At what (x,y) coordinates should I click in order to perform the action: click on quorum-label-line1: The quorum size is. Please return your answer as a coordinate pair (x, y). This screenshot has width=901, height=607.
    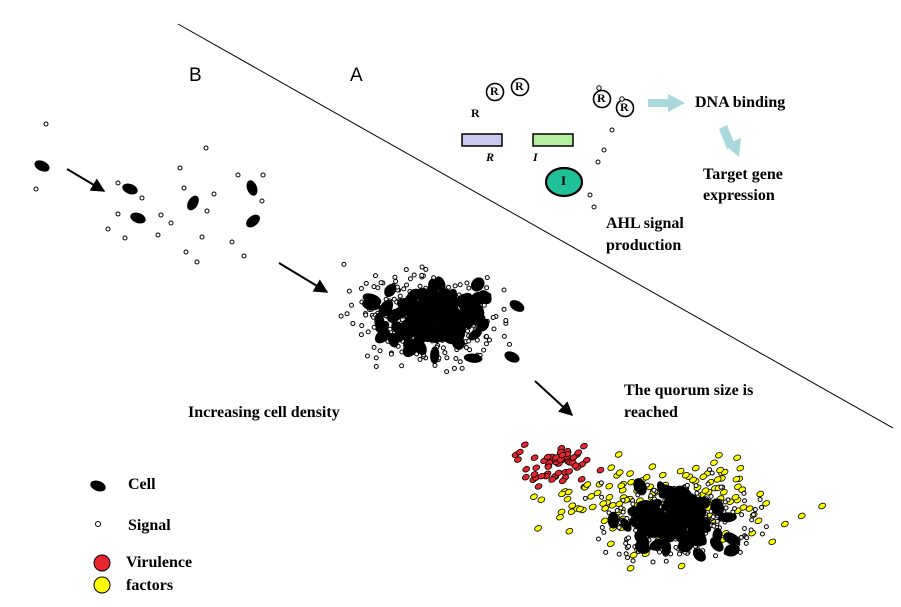
    Looking at the image, I should click on (689, 390).